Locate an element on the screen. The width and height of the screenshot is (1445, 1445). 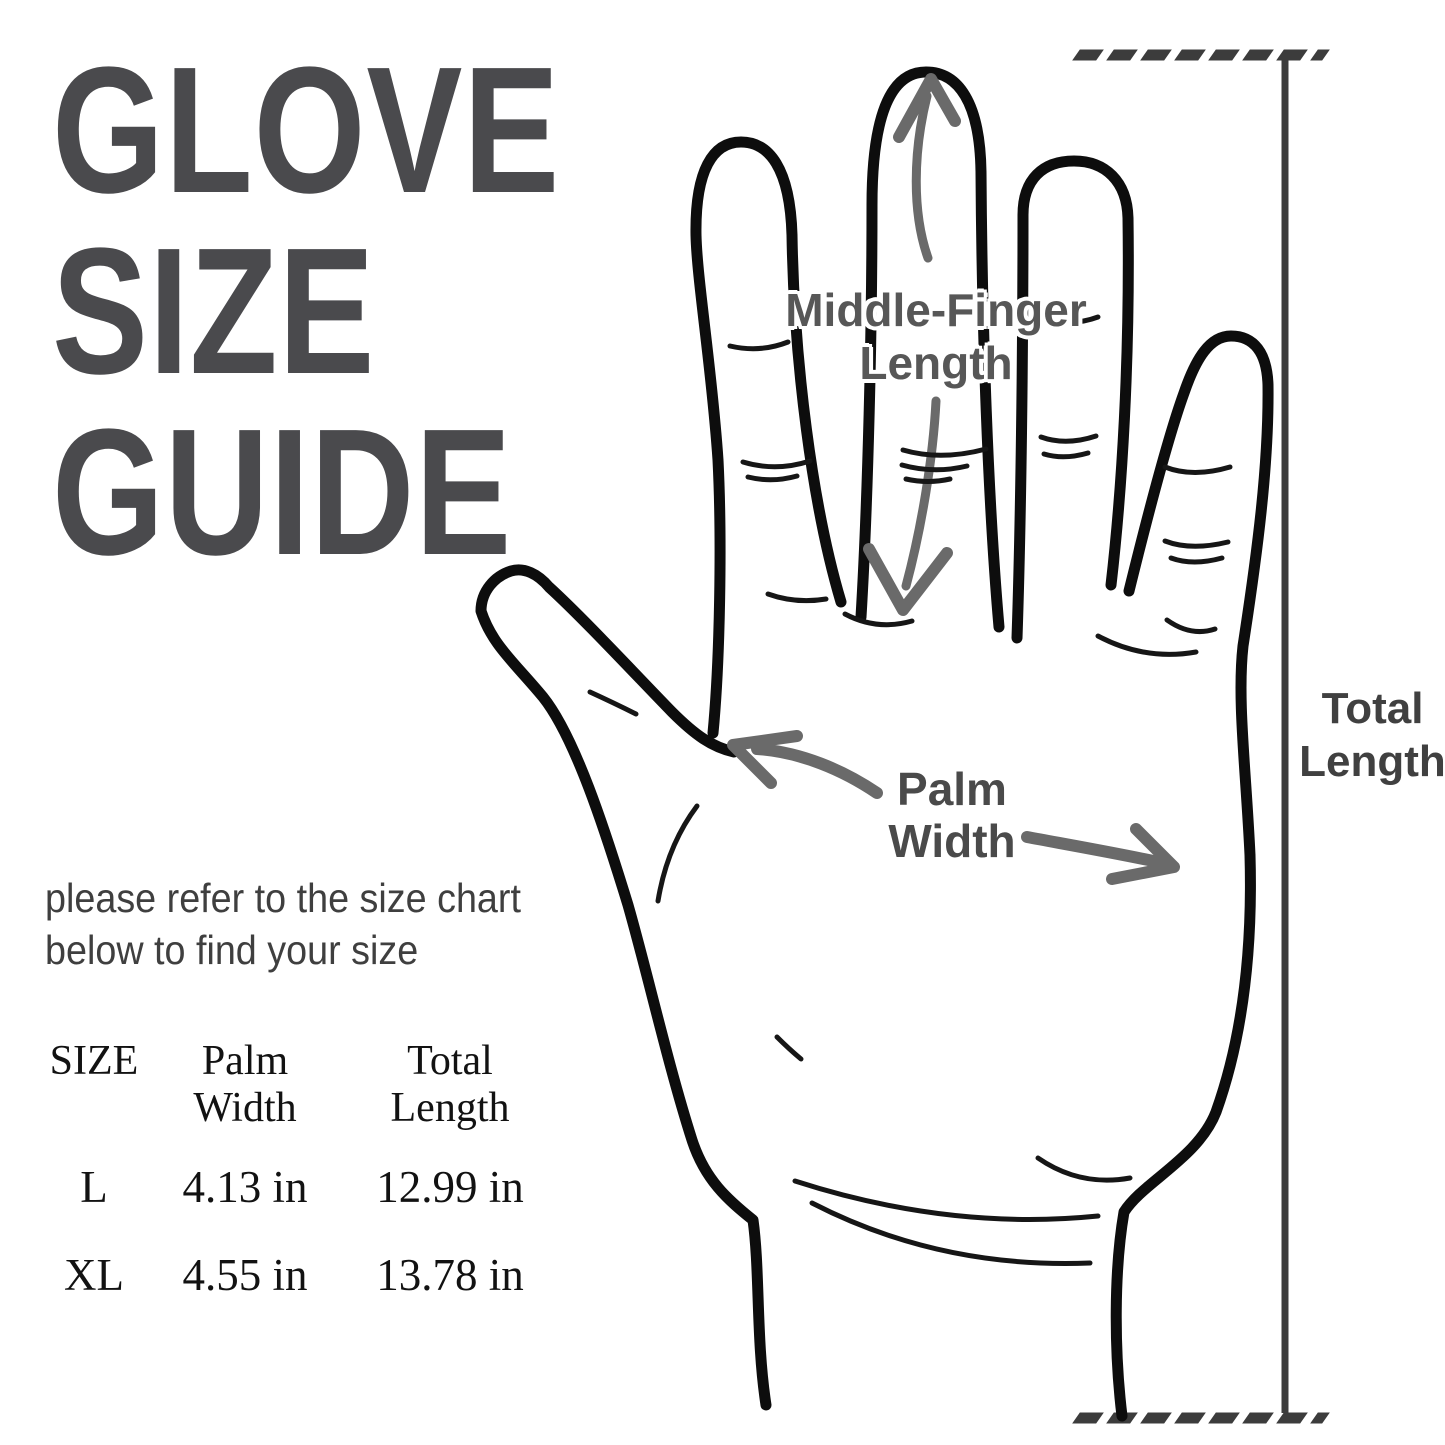
table-row: XL 4.55 in 13.78 in is located at coordinates (294, 1275).